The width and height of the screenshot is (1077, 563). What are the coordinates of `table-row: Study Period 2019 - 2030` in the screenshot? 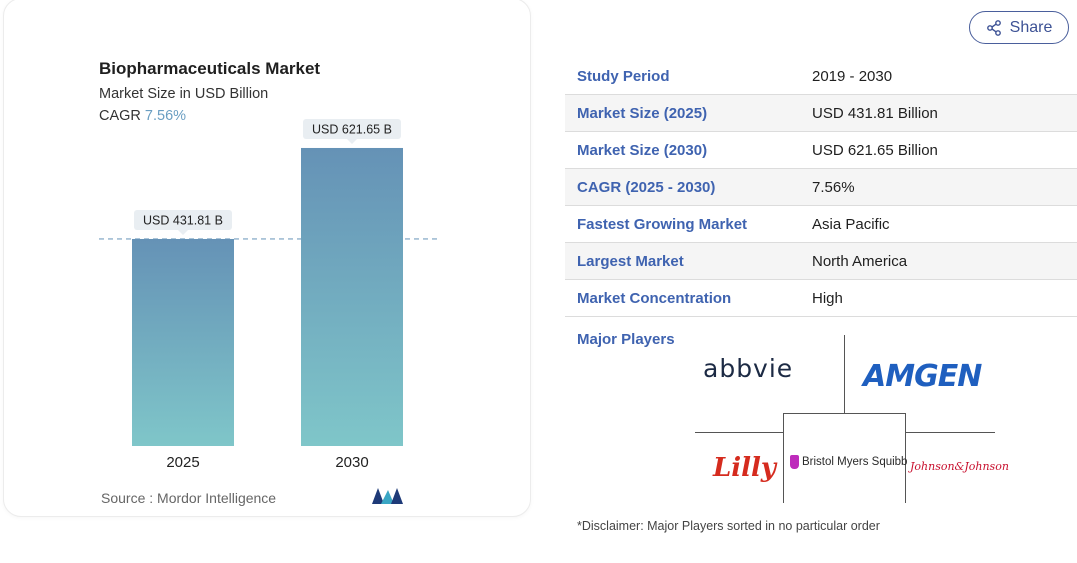 It's located at (821, 76).